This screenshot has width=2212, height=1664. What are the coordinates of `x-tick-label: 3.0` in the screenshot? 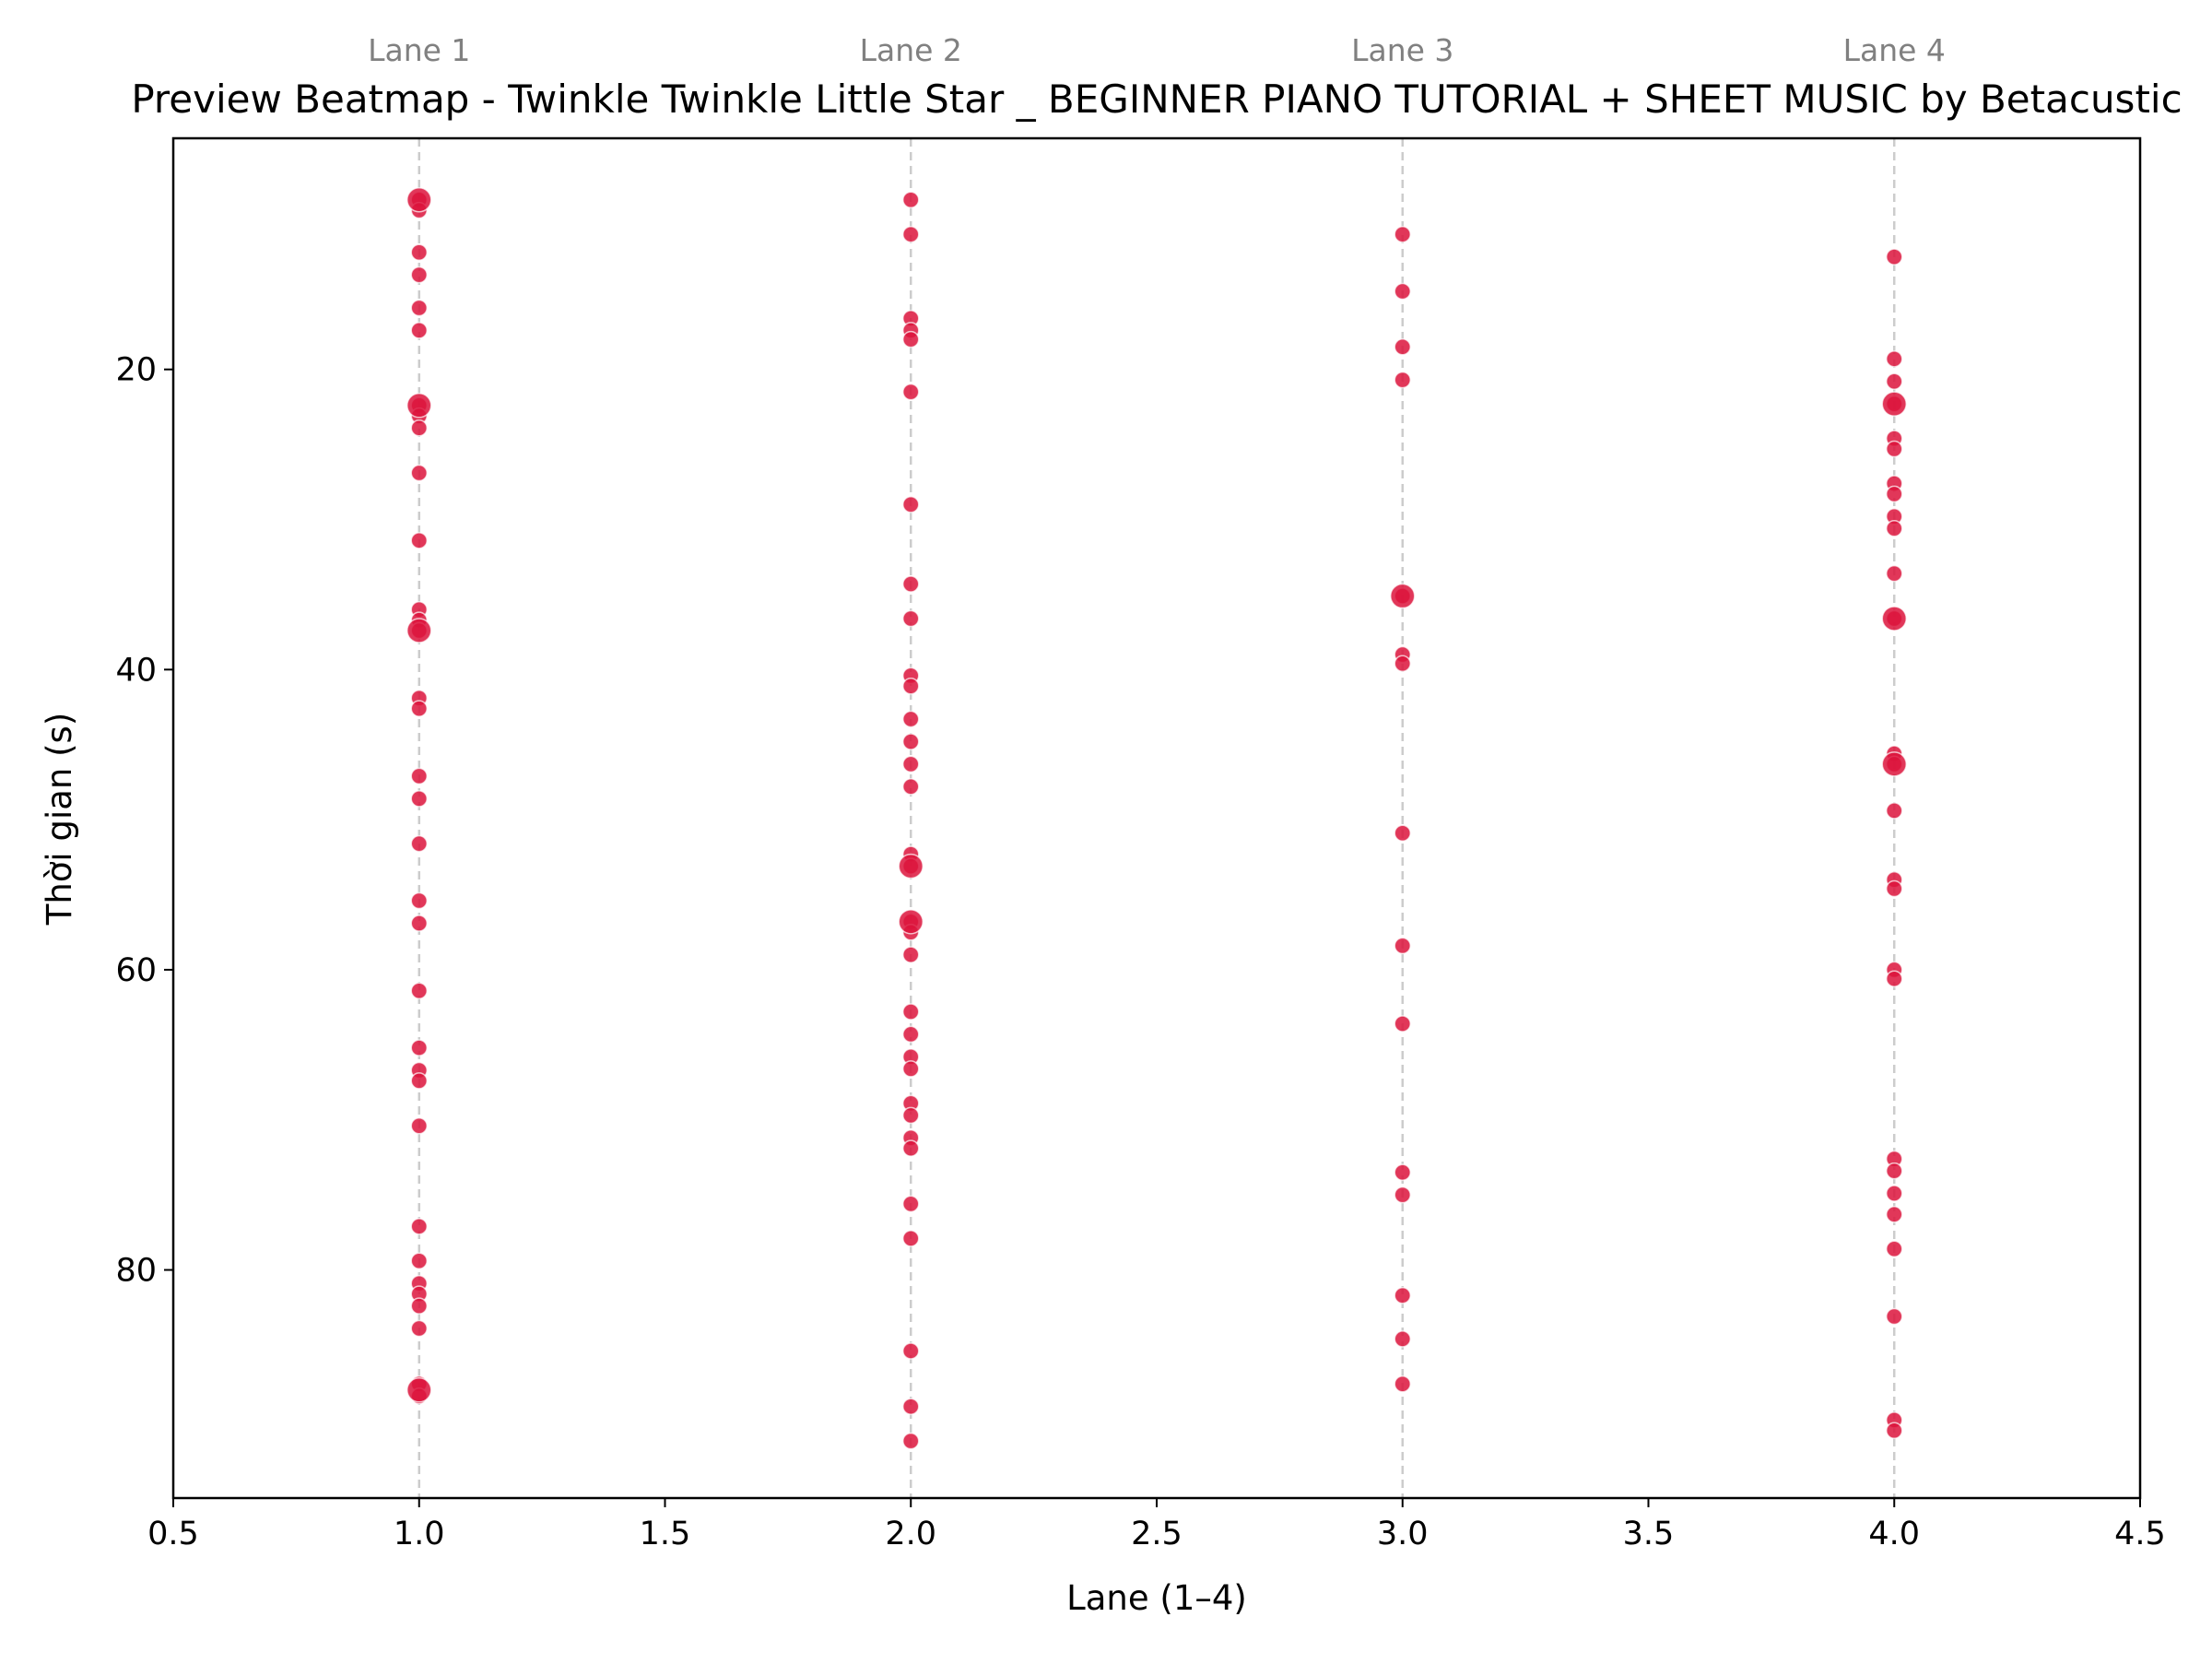 It's located at (1403, 1534).